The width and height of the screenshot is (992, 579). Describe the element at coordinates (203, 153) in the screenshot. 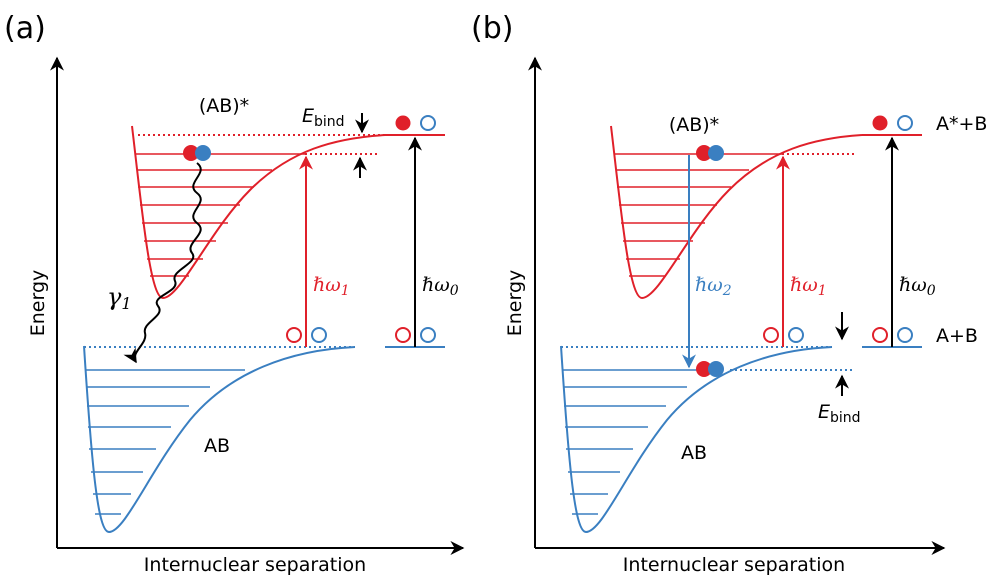

I see `atom-b-filled` at that location.